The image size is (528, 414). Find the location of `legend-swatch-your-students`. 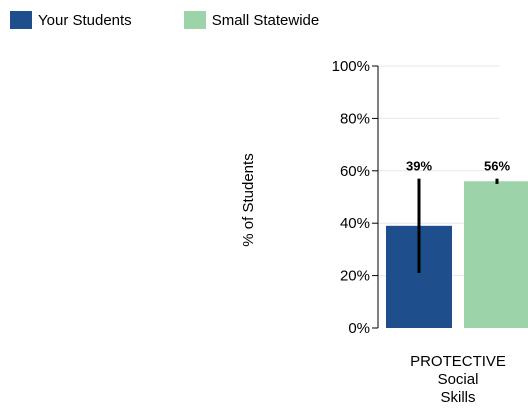

legend-swatch-your-students is located at coordinates (21, 20).